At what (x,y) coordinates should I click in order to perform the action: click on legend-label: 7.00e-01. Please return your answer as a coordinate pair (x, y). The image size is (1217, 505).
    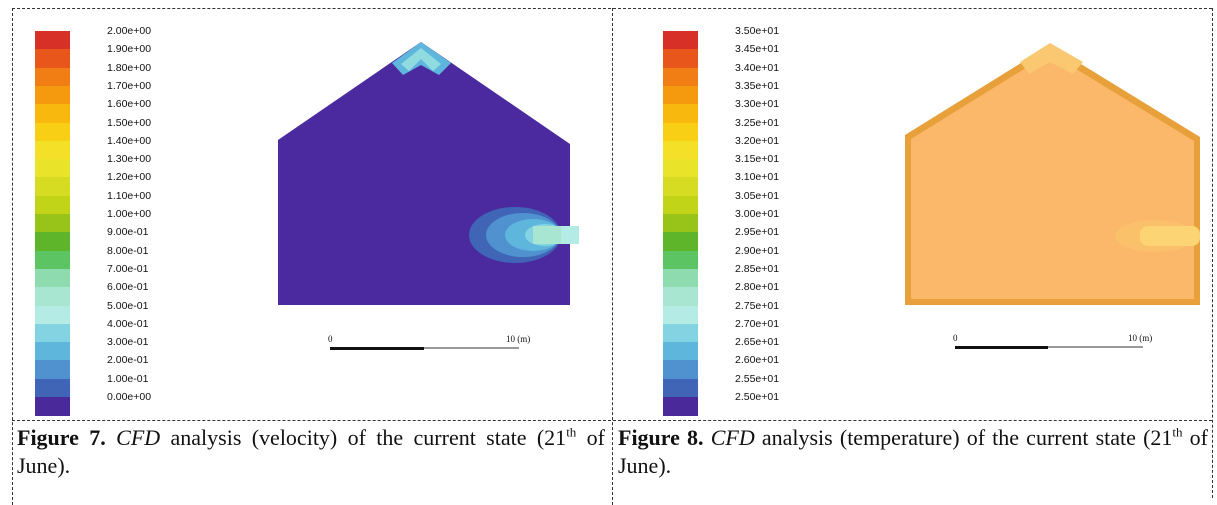
    Looking at the image, I should click on (128, 268).